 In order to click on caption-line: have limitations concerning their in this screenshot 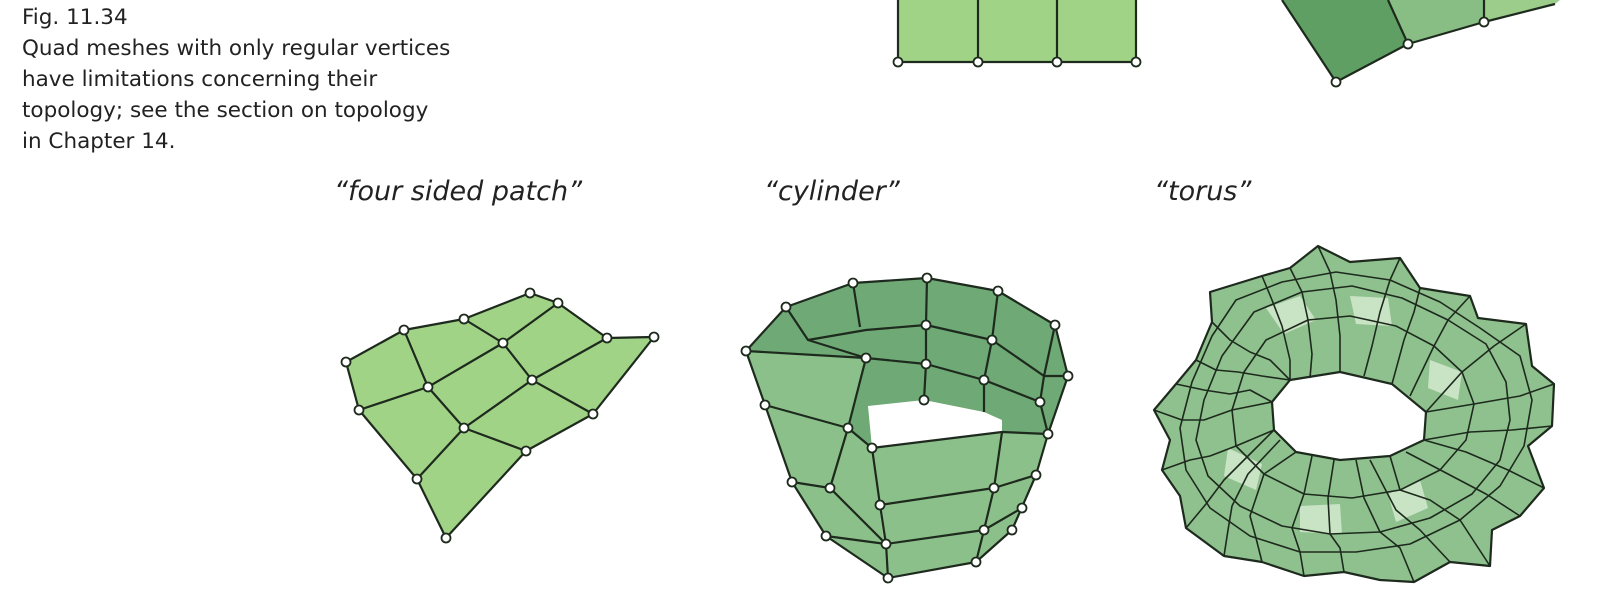, I will do `click(200, 79)`.